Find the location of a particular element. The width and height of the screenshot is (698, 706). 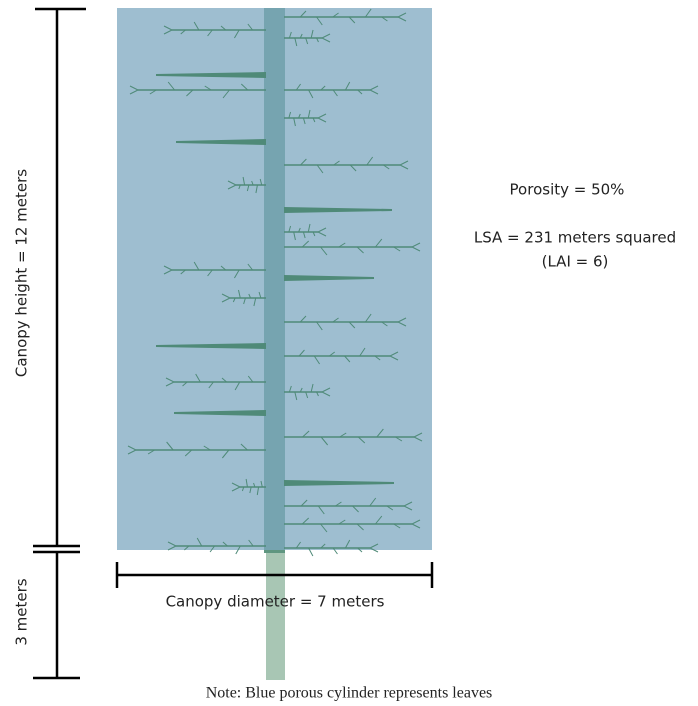

lai-label: (LAI = 6) is located at coordinates (575, 262).